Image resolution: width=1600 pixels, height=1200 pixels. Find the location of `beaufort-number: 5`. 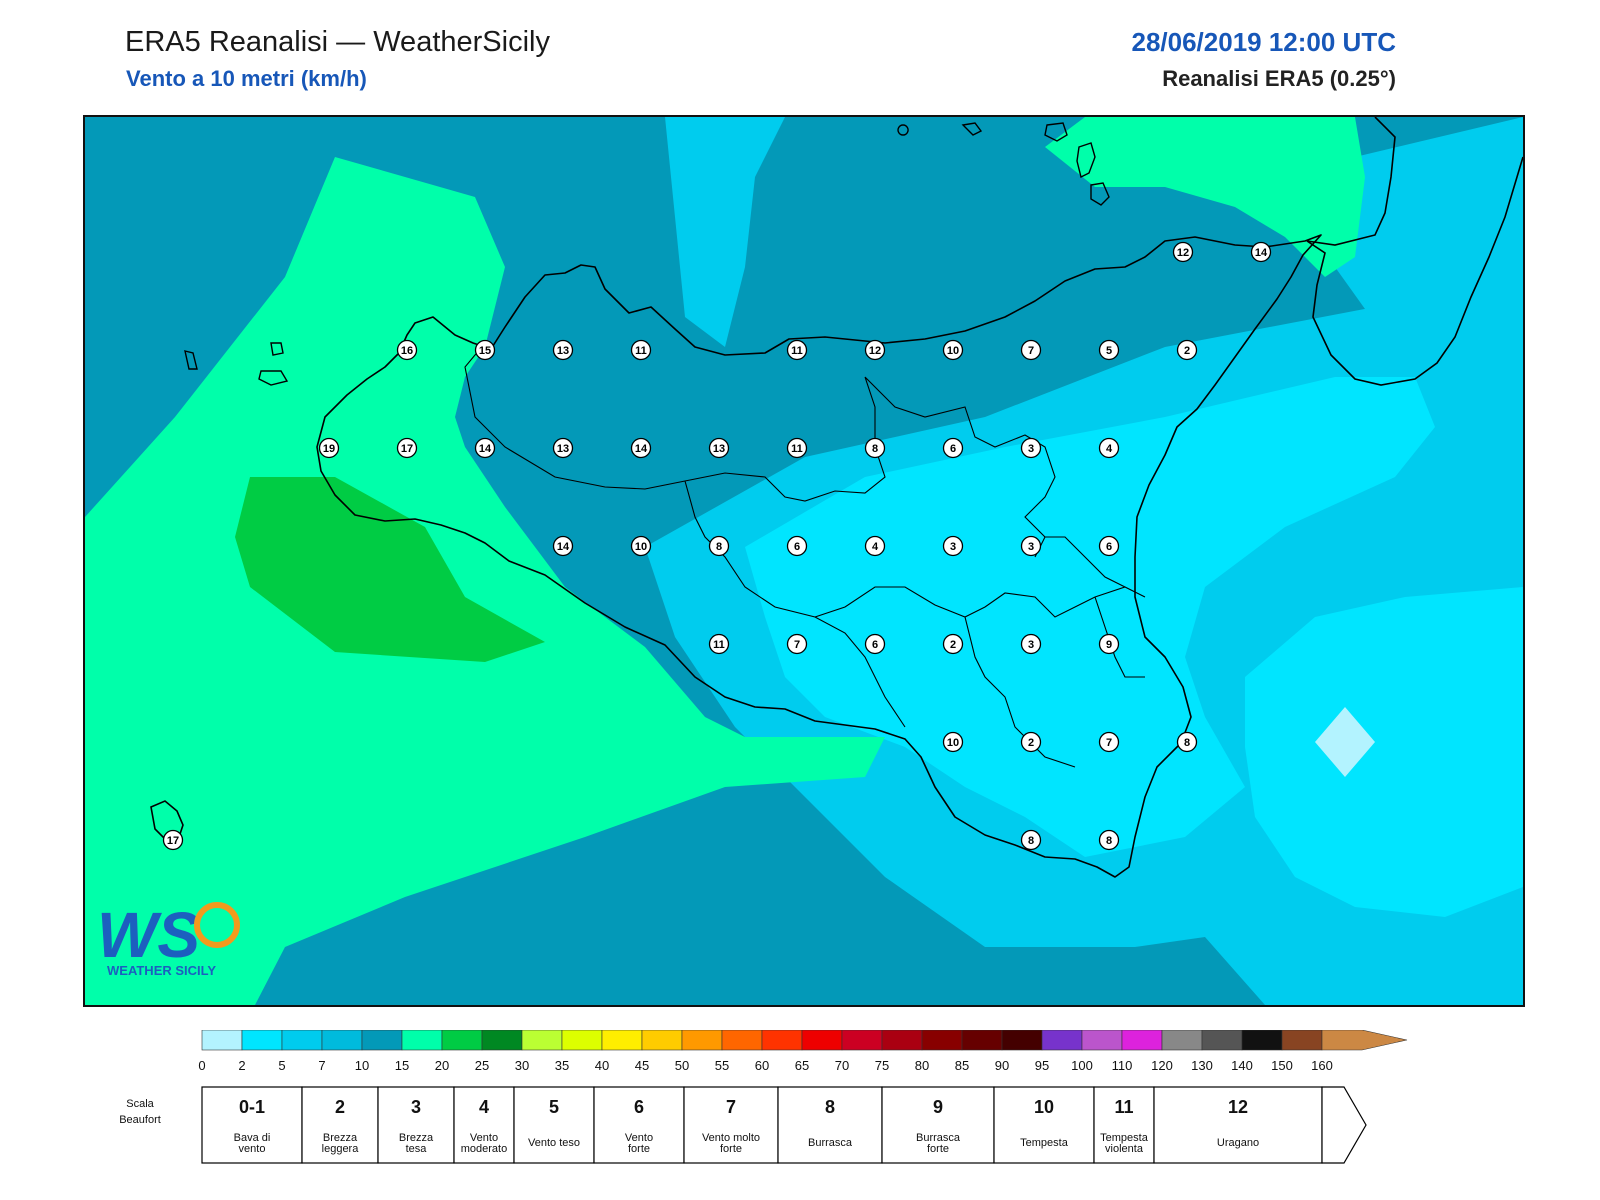

beaufort-number: 5 is located at coordinates (554, 1107).